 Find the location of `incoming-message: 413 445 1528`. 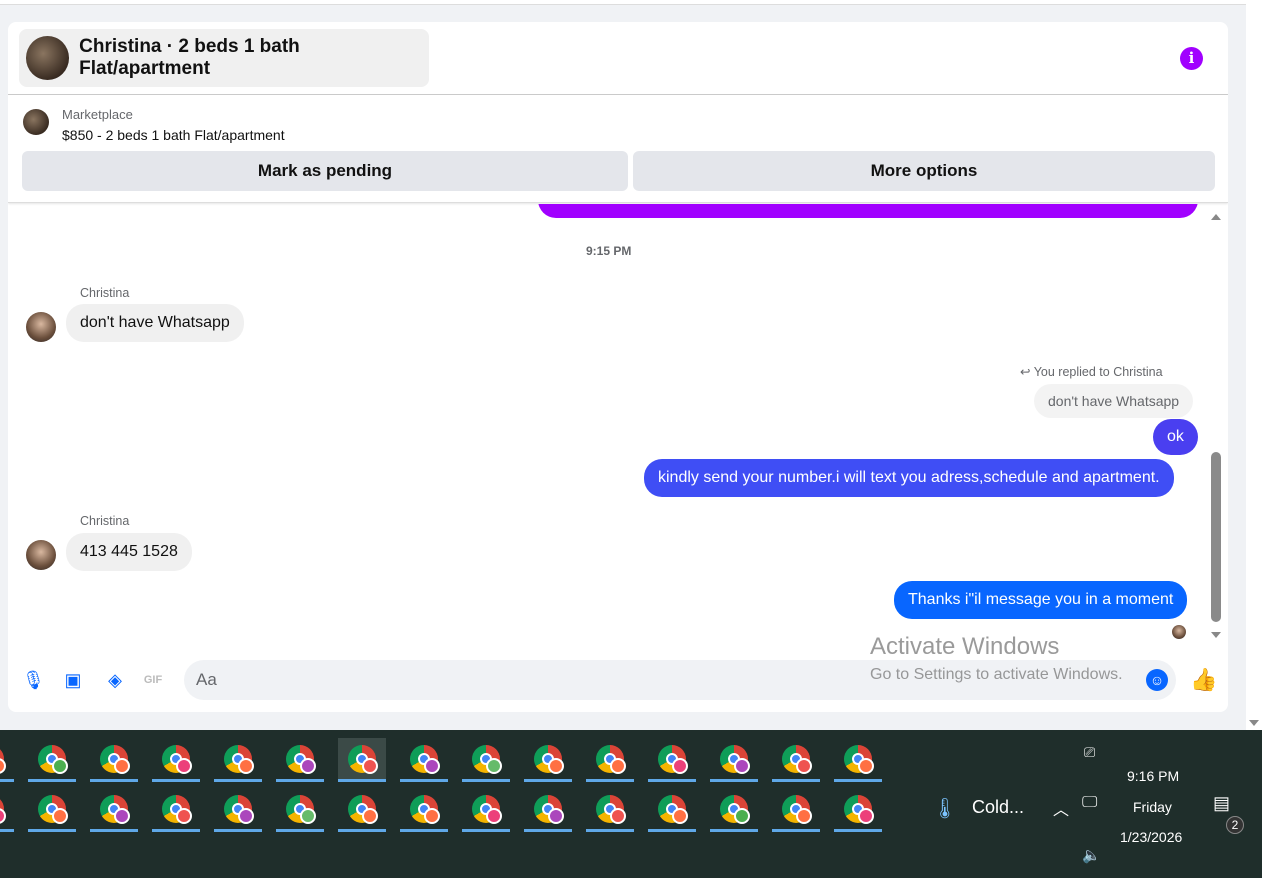

incoming-message: 413 445 1528 is located at coordinates (129, 552).